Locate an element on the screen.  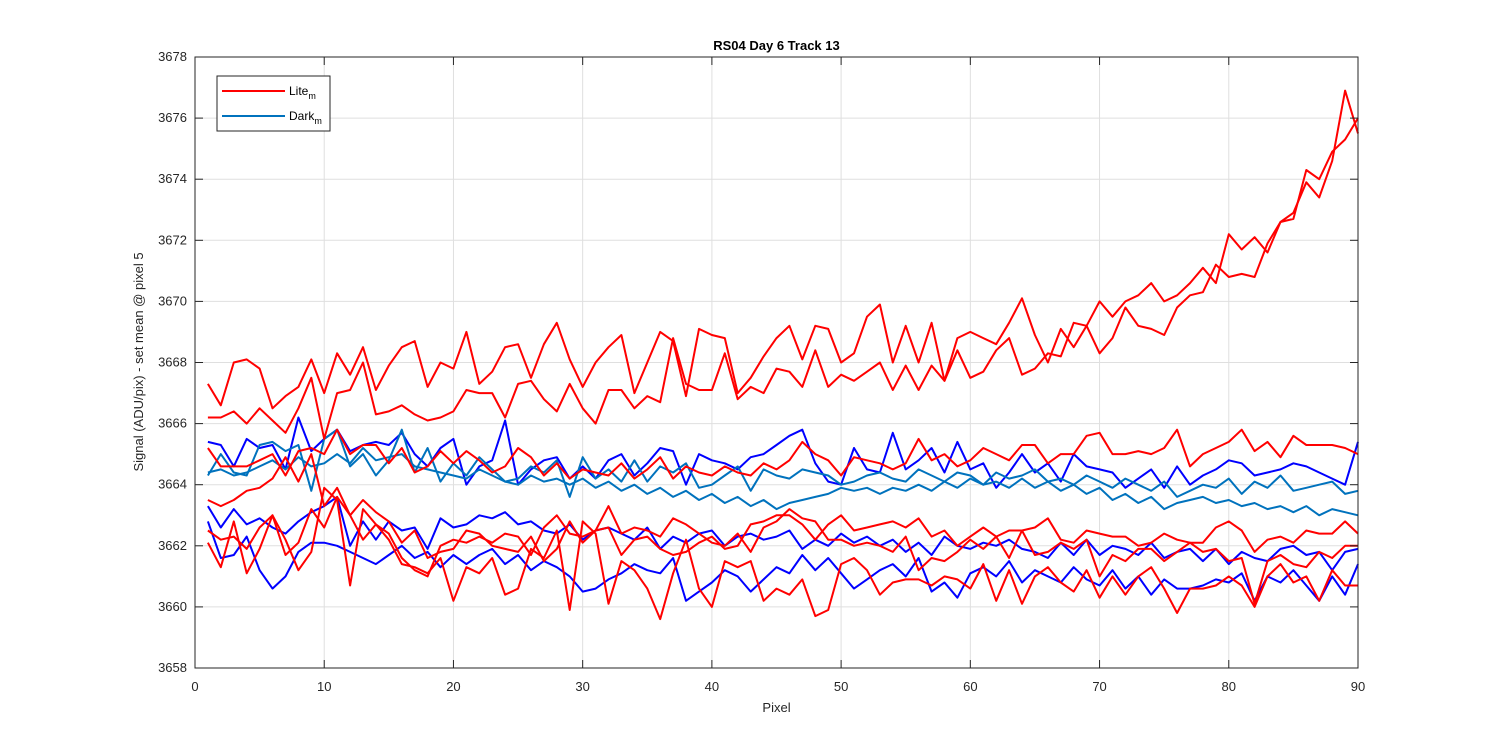
legend-label-dark: Darkm is located at coordinates (305, 117).